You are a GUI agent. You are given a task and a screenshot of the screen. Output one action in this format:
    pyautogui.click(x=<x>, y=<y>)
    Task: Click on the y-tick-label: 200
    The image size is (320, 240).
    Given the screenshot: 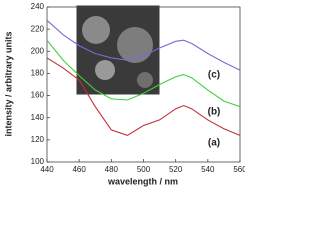 What is the action you would take?
    pyautogui.click(x=38, y=50)
    